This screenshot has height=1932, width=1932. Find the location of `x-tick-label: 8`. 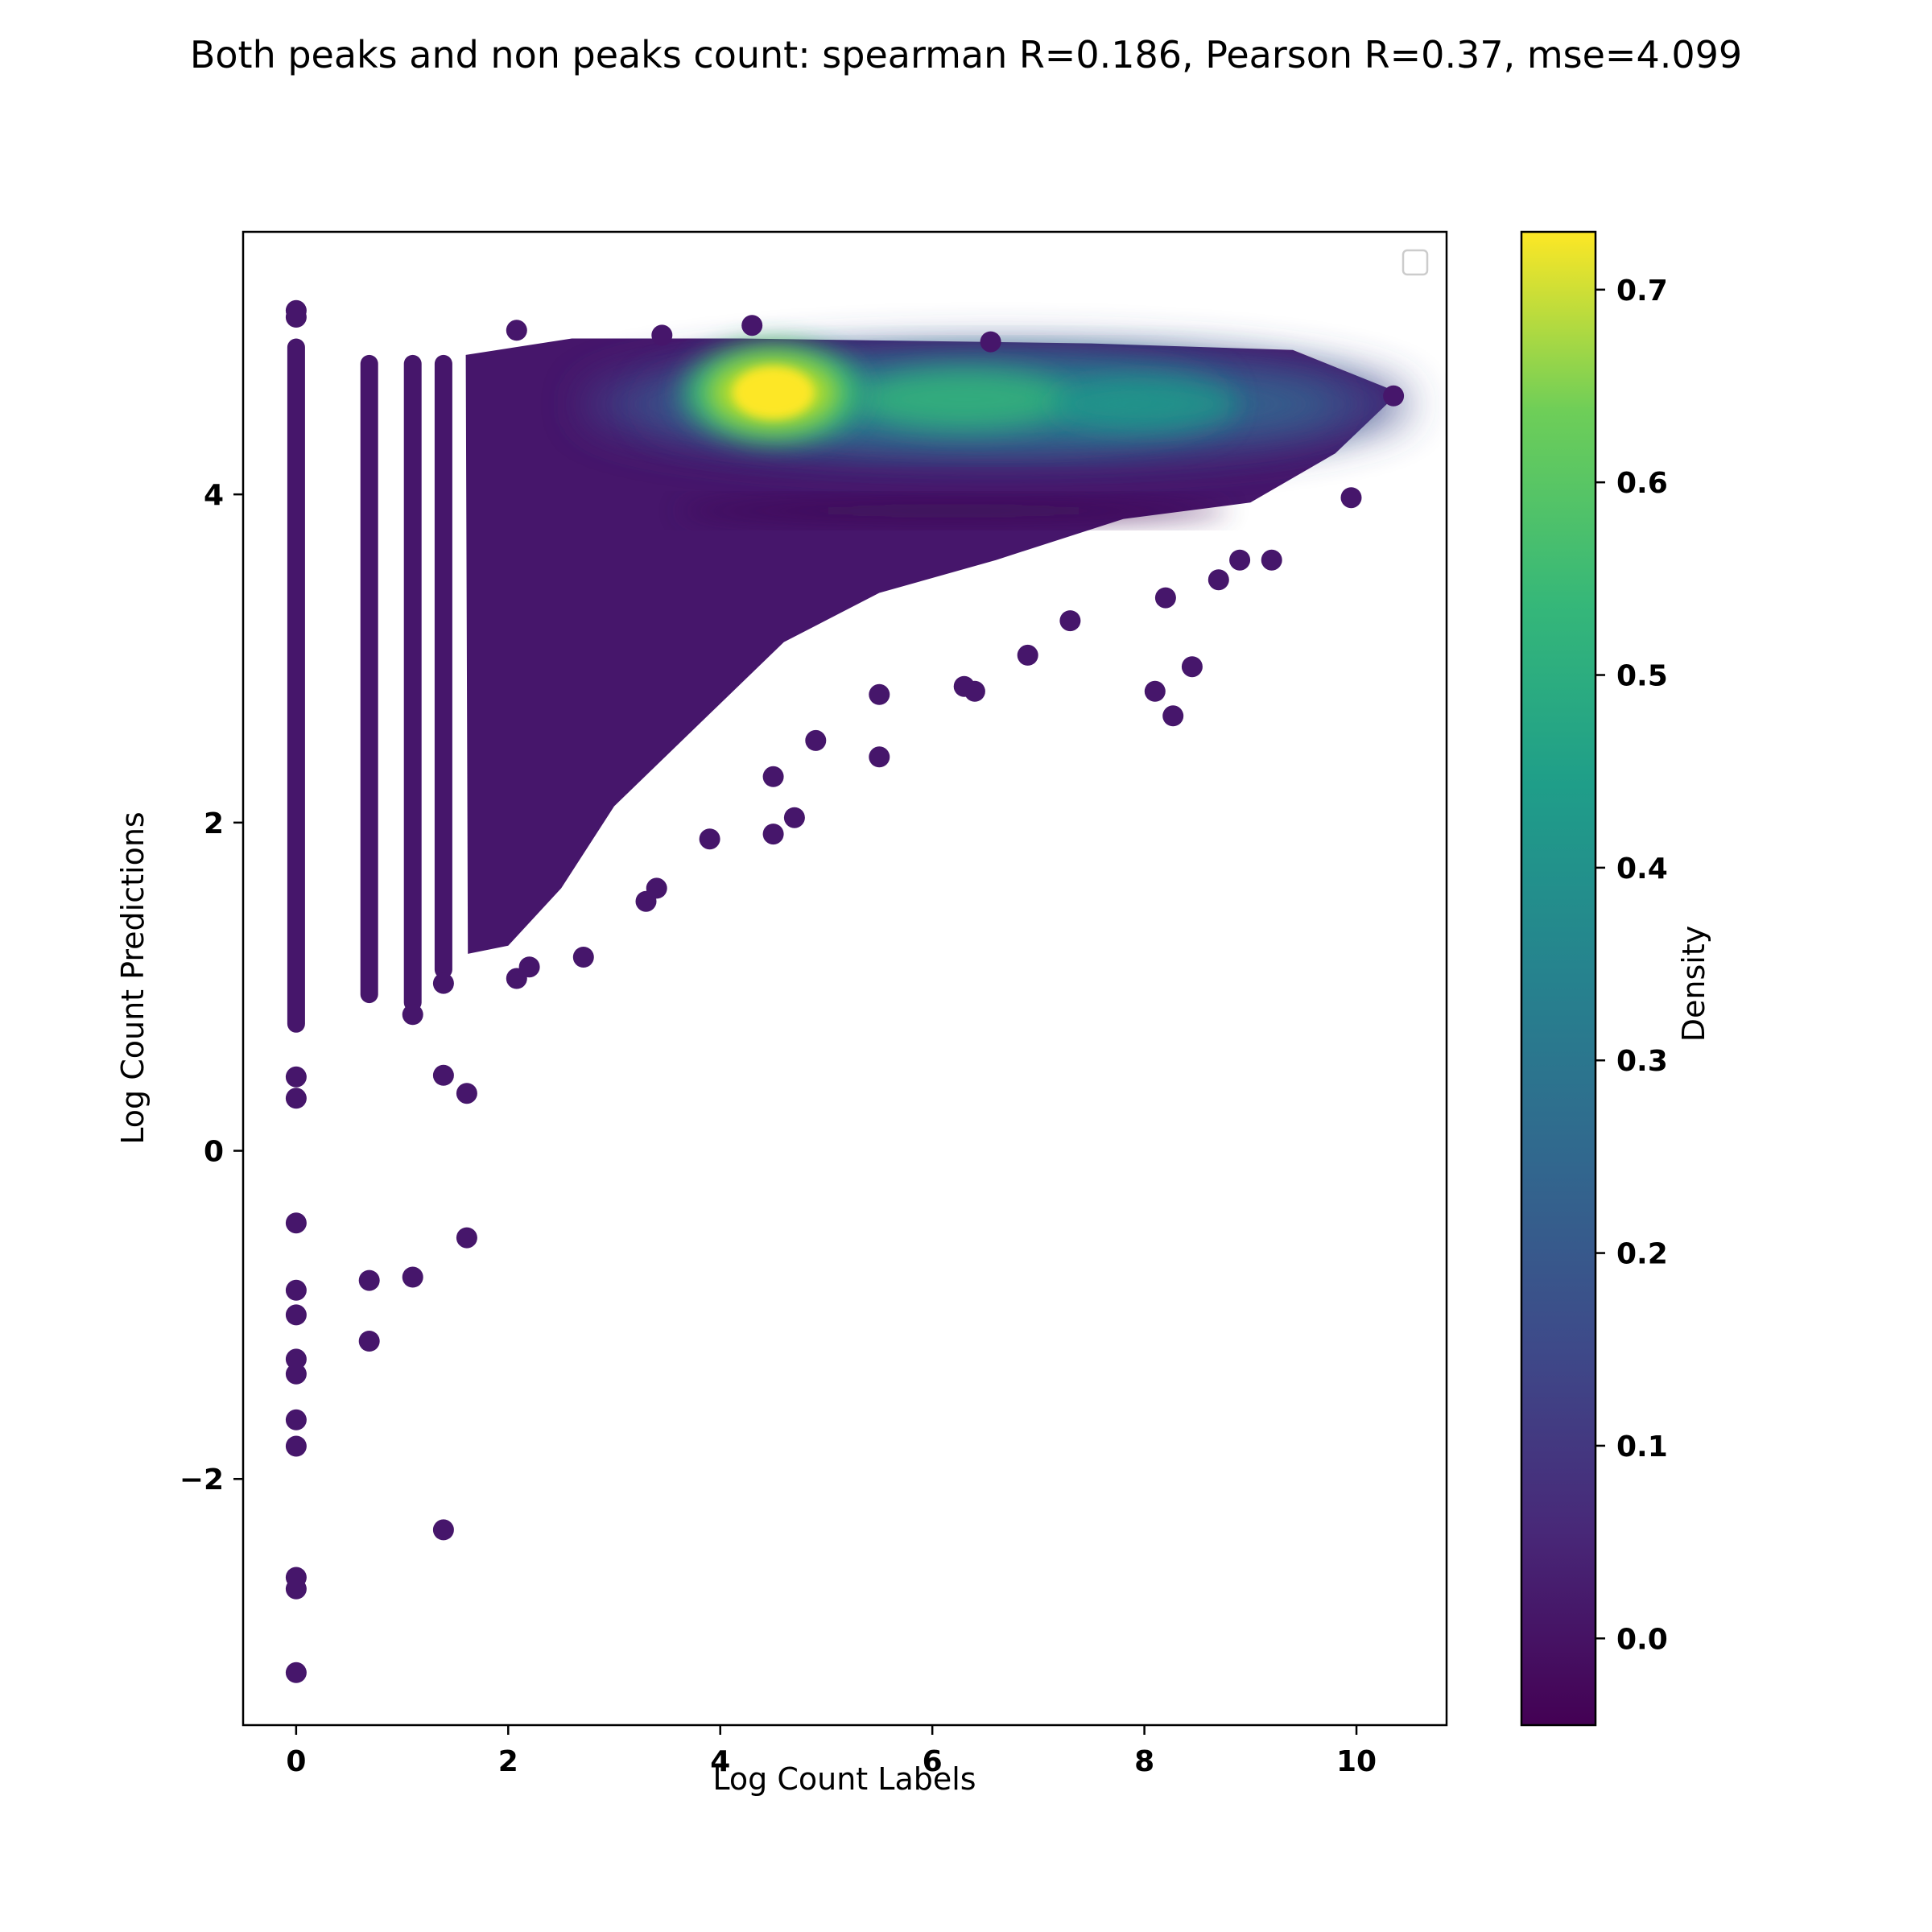

x-tick-label: 8 is located at coordinates (1144, 1762).